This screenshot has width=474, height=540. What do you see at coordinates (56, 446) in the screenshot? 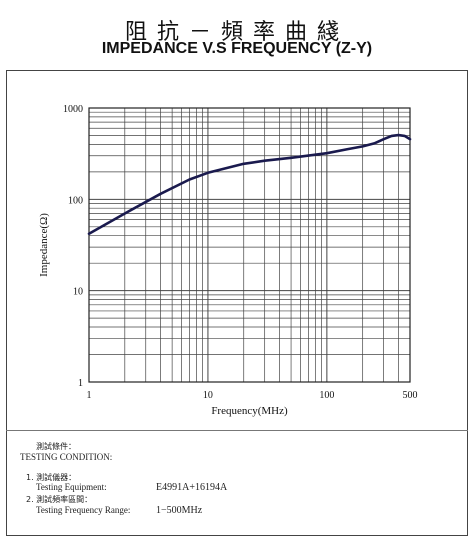
I see `conditions-header-cn: 測試條件：` at bounding box center [56, 446].